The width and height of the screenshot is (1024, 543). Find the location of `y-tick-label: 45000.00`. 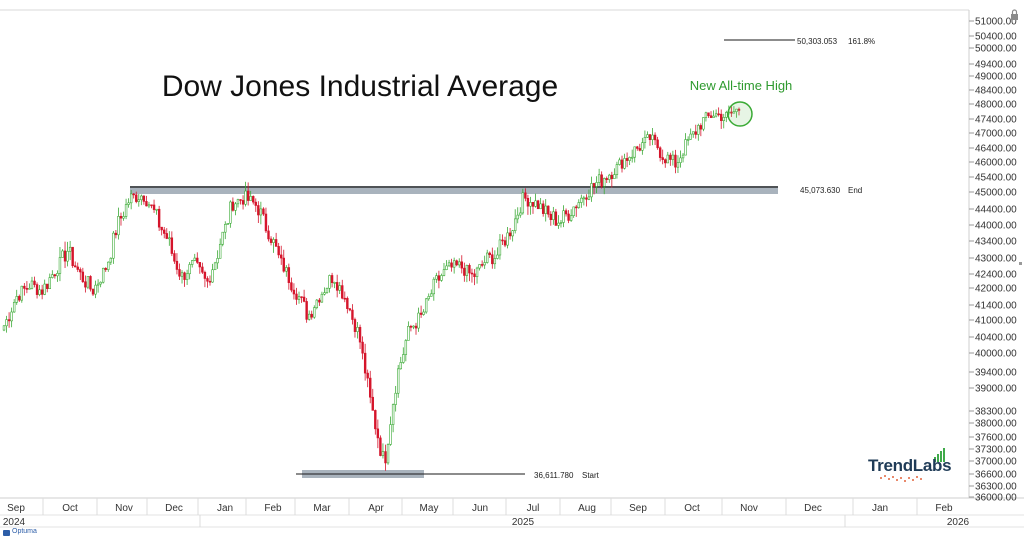

y-tick-label: 45000.00 is located at coordinates (996, 193).